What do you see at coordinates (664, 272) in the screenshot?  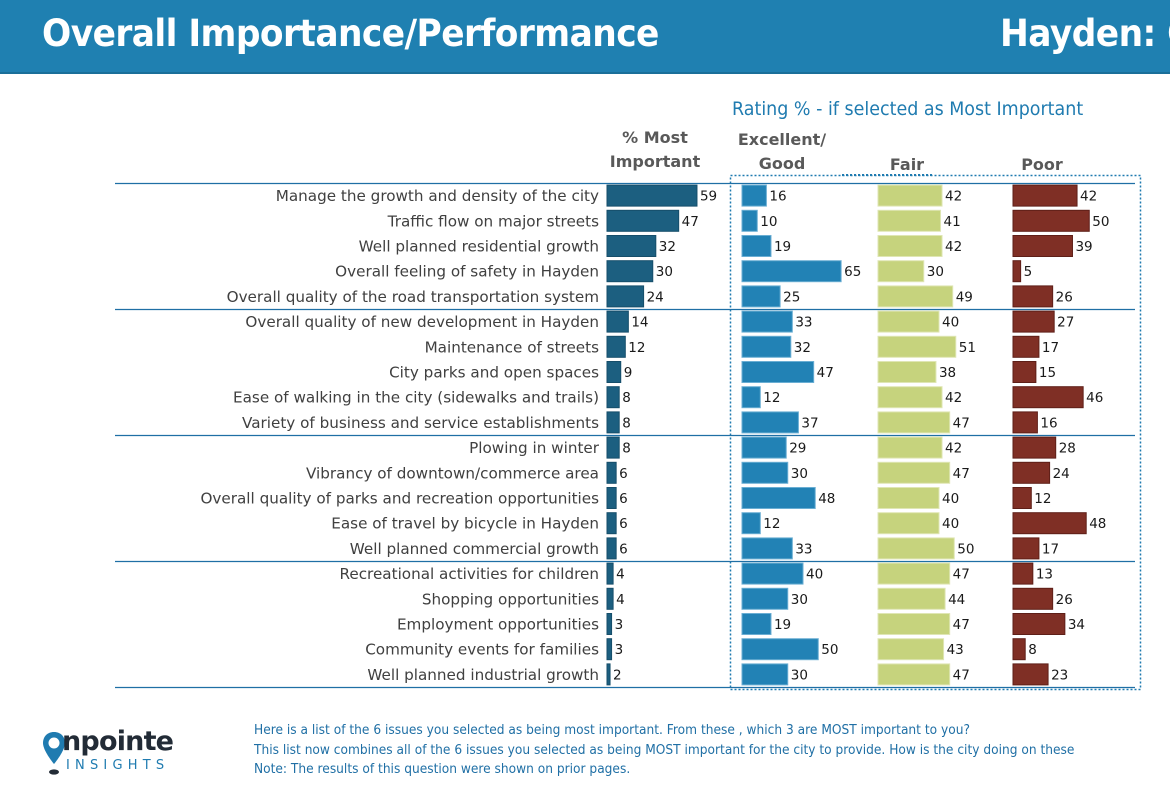 I see `data-label-most-important: 30` at bounding box center [664, 272].